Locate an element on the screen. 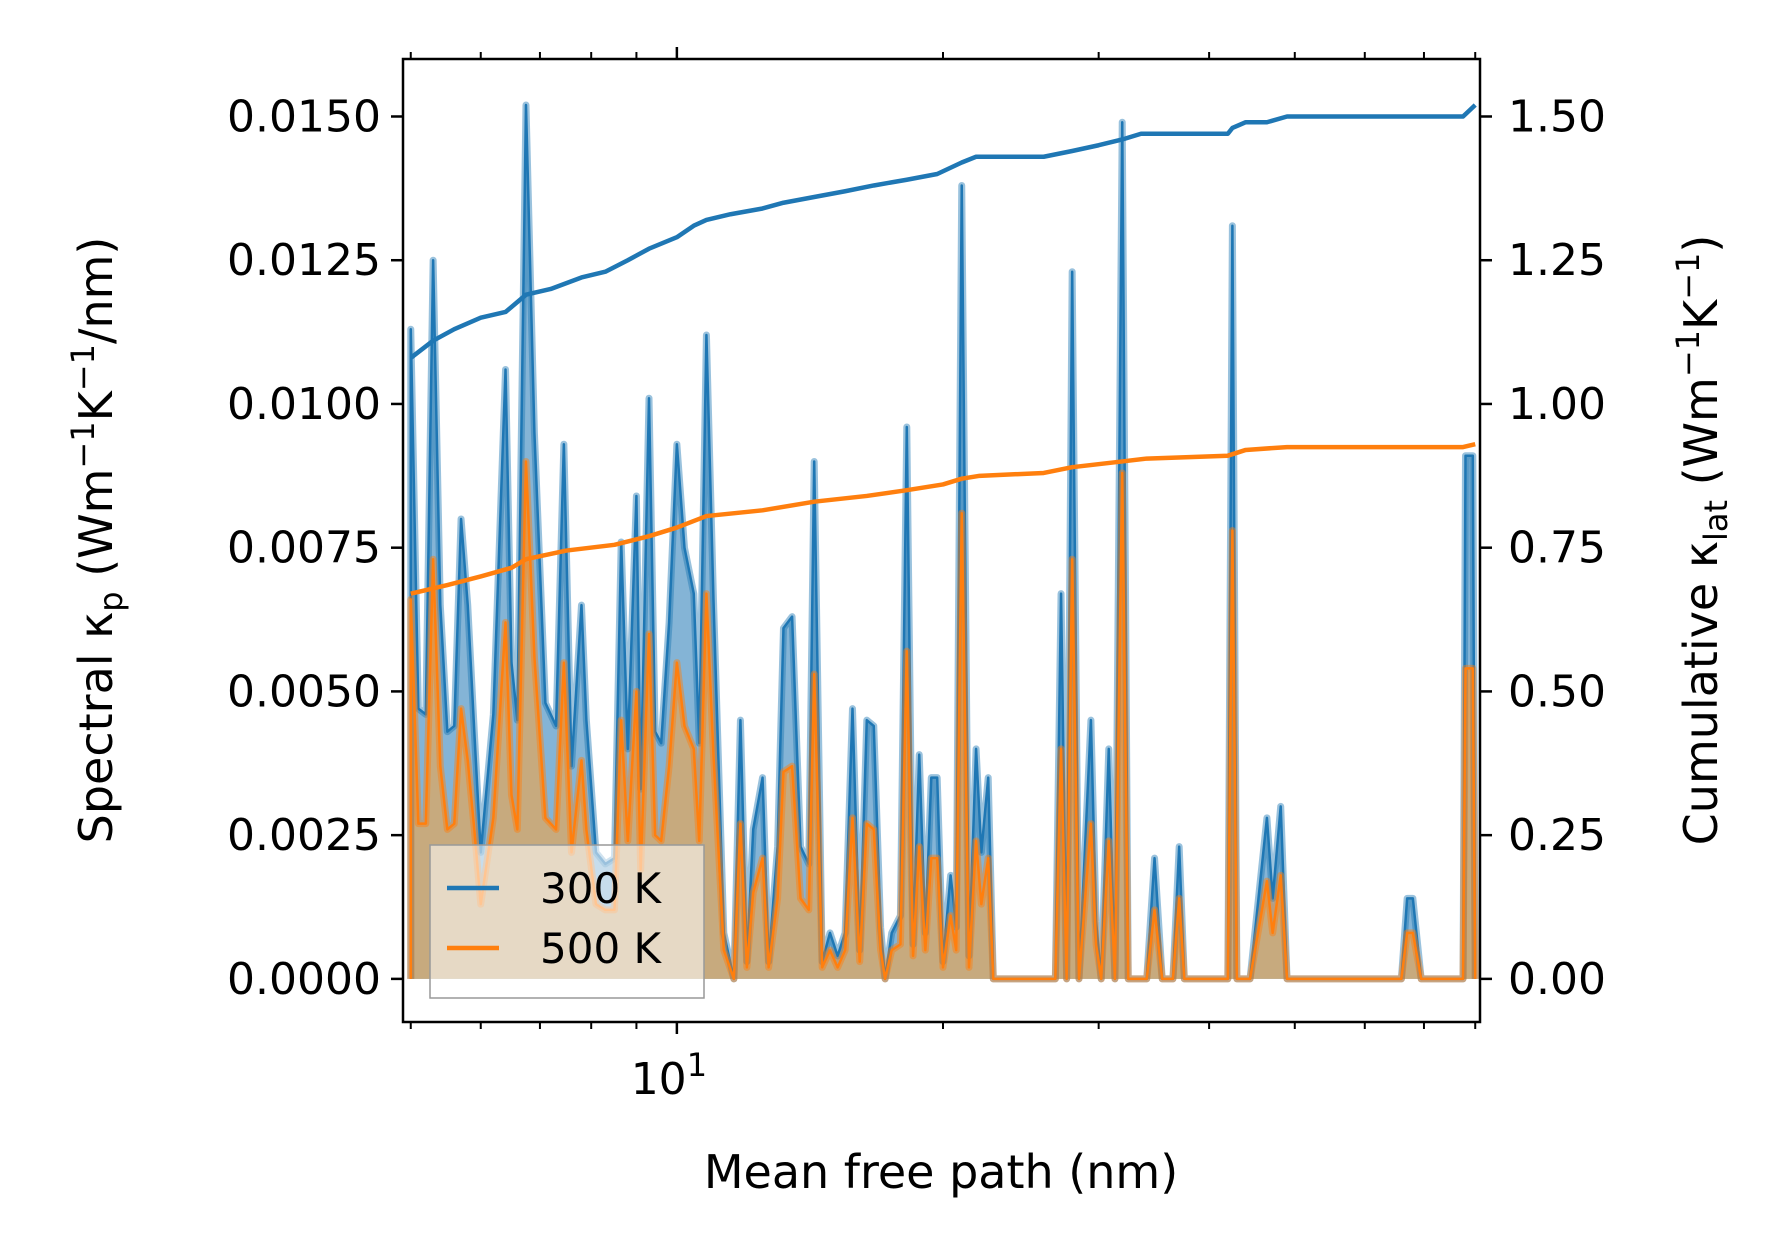 The height and width of the screenshot is (1253, 1790). right-tick-label: 0.75 is located at coordinates (1557, 548).